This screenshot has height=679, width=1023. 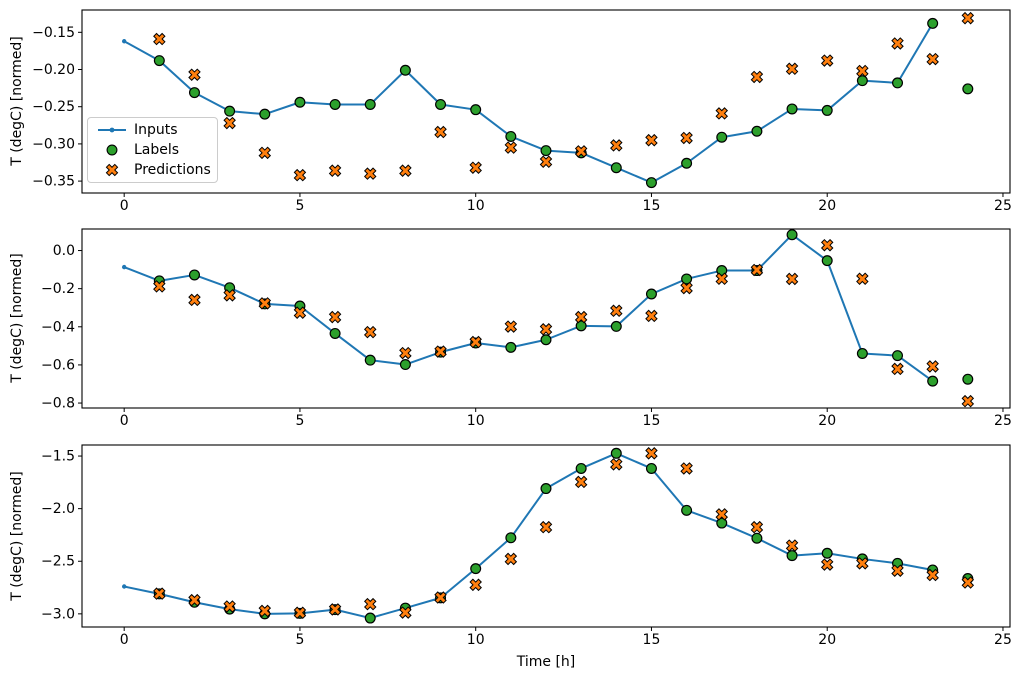 I want to click on y-tick-label: −3.0, so click(x=58, y=614).